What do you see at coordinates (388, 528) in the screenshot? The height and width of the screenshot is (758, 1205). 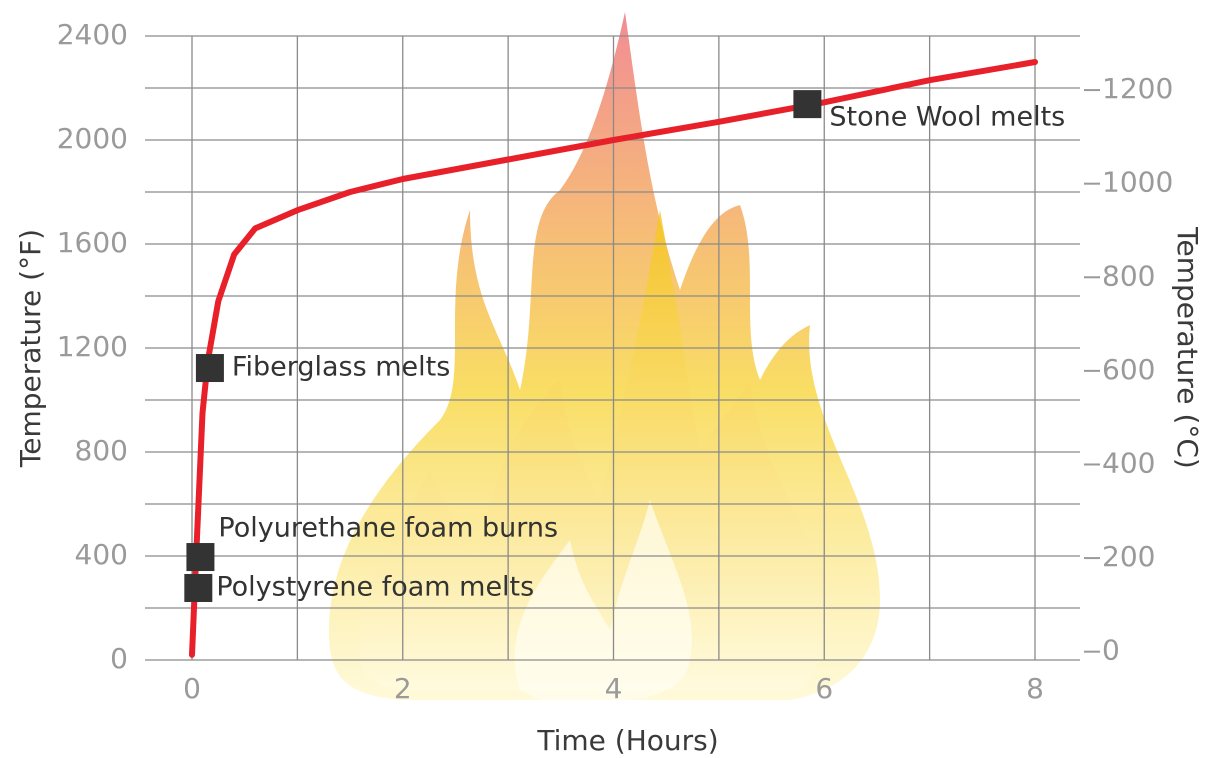 I see `annotation: Polyurethane foam burns` at bounding box center [388, 528].